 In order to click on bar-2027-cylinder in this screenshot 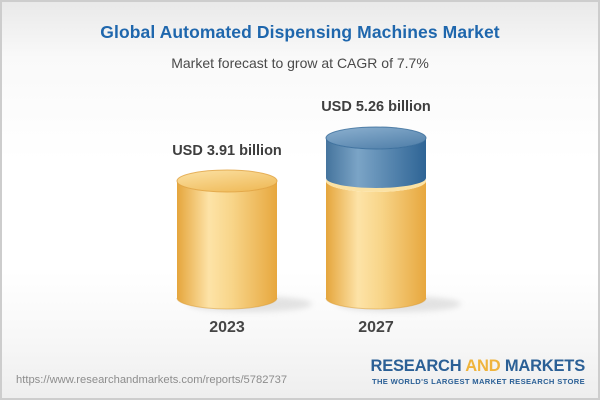, I will do `click(376, 218)`.